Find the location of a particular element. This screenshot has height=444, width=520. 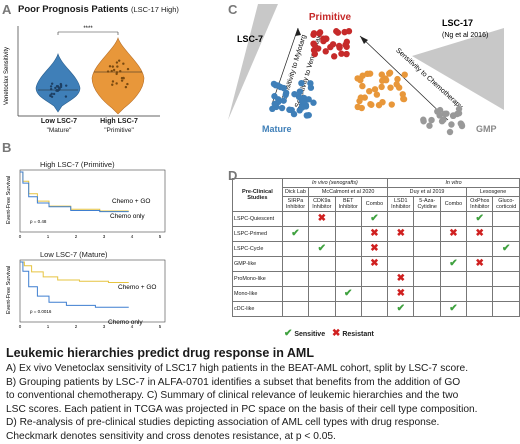

drug-header: Gluco-corticoid is located at coordinates (506, 204).